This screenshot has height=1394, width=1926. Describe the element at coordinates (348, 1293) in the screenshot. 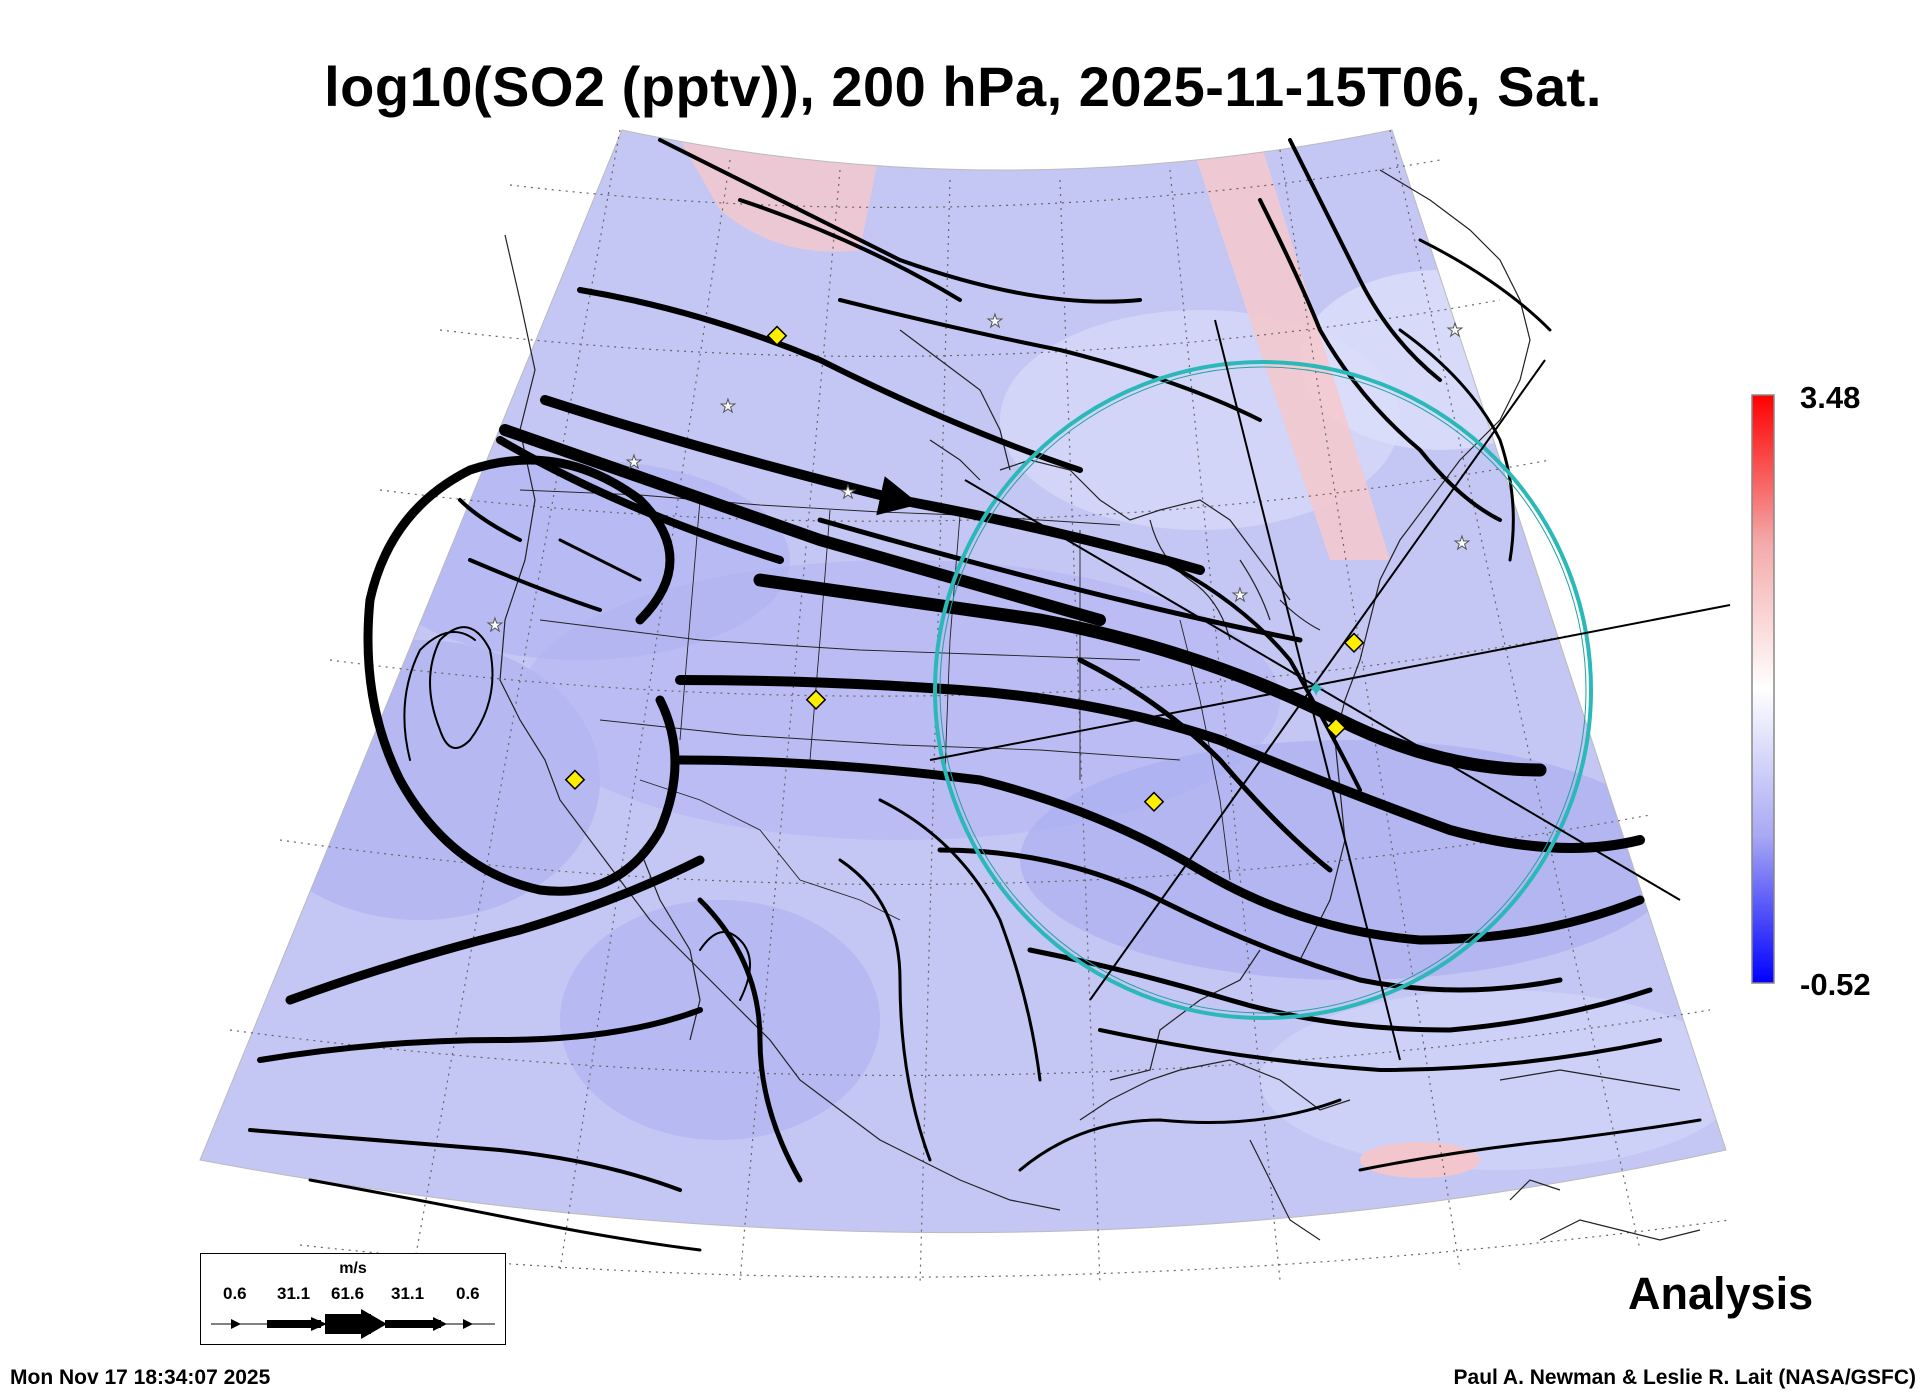

I see `wind-legend-value: 61.6` at that location.